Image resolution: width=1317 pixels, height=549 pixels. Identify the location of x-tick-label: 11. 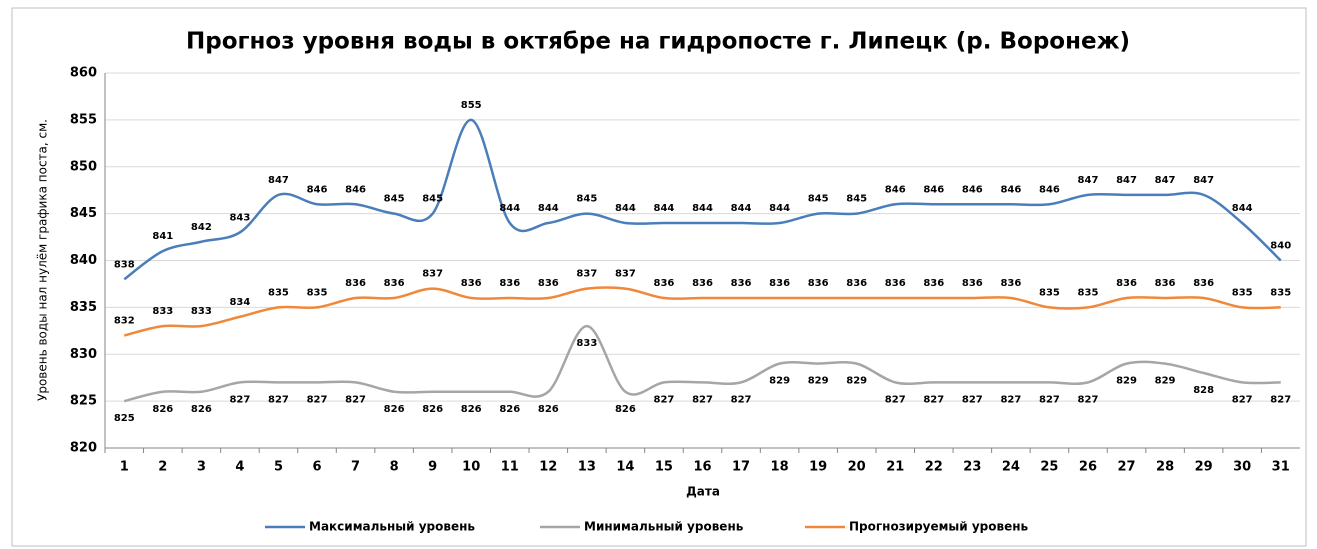
(510, 467).